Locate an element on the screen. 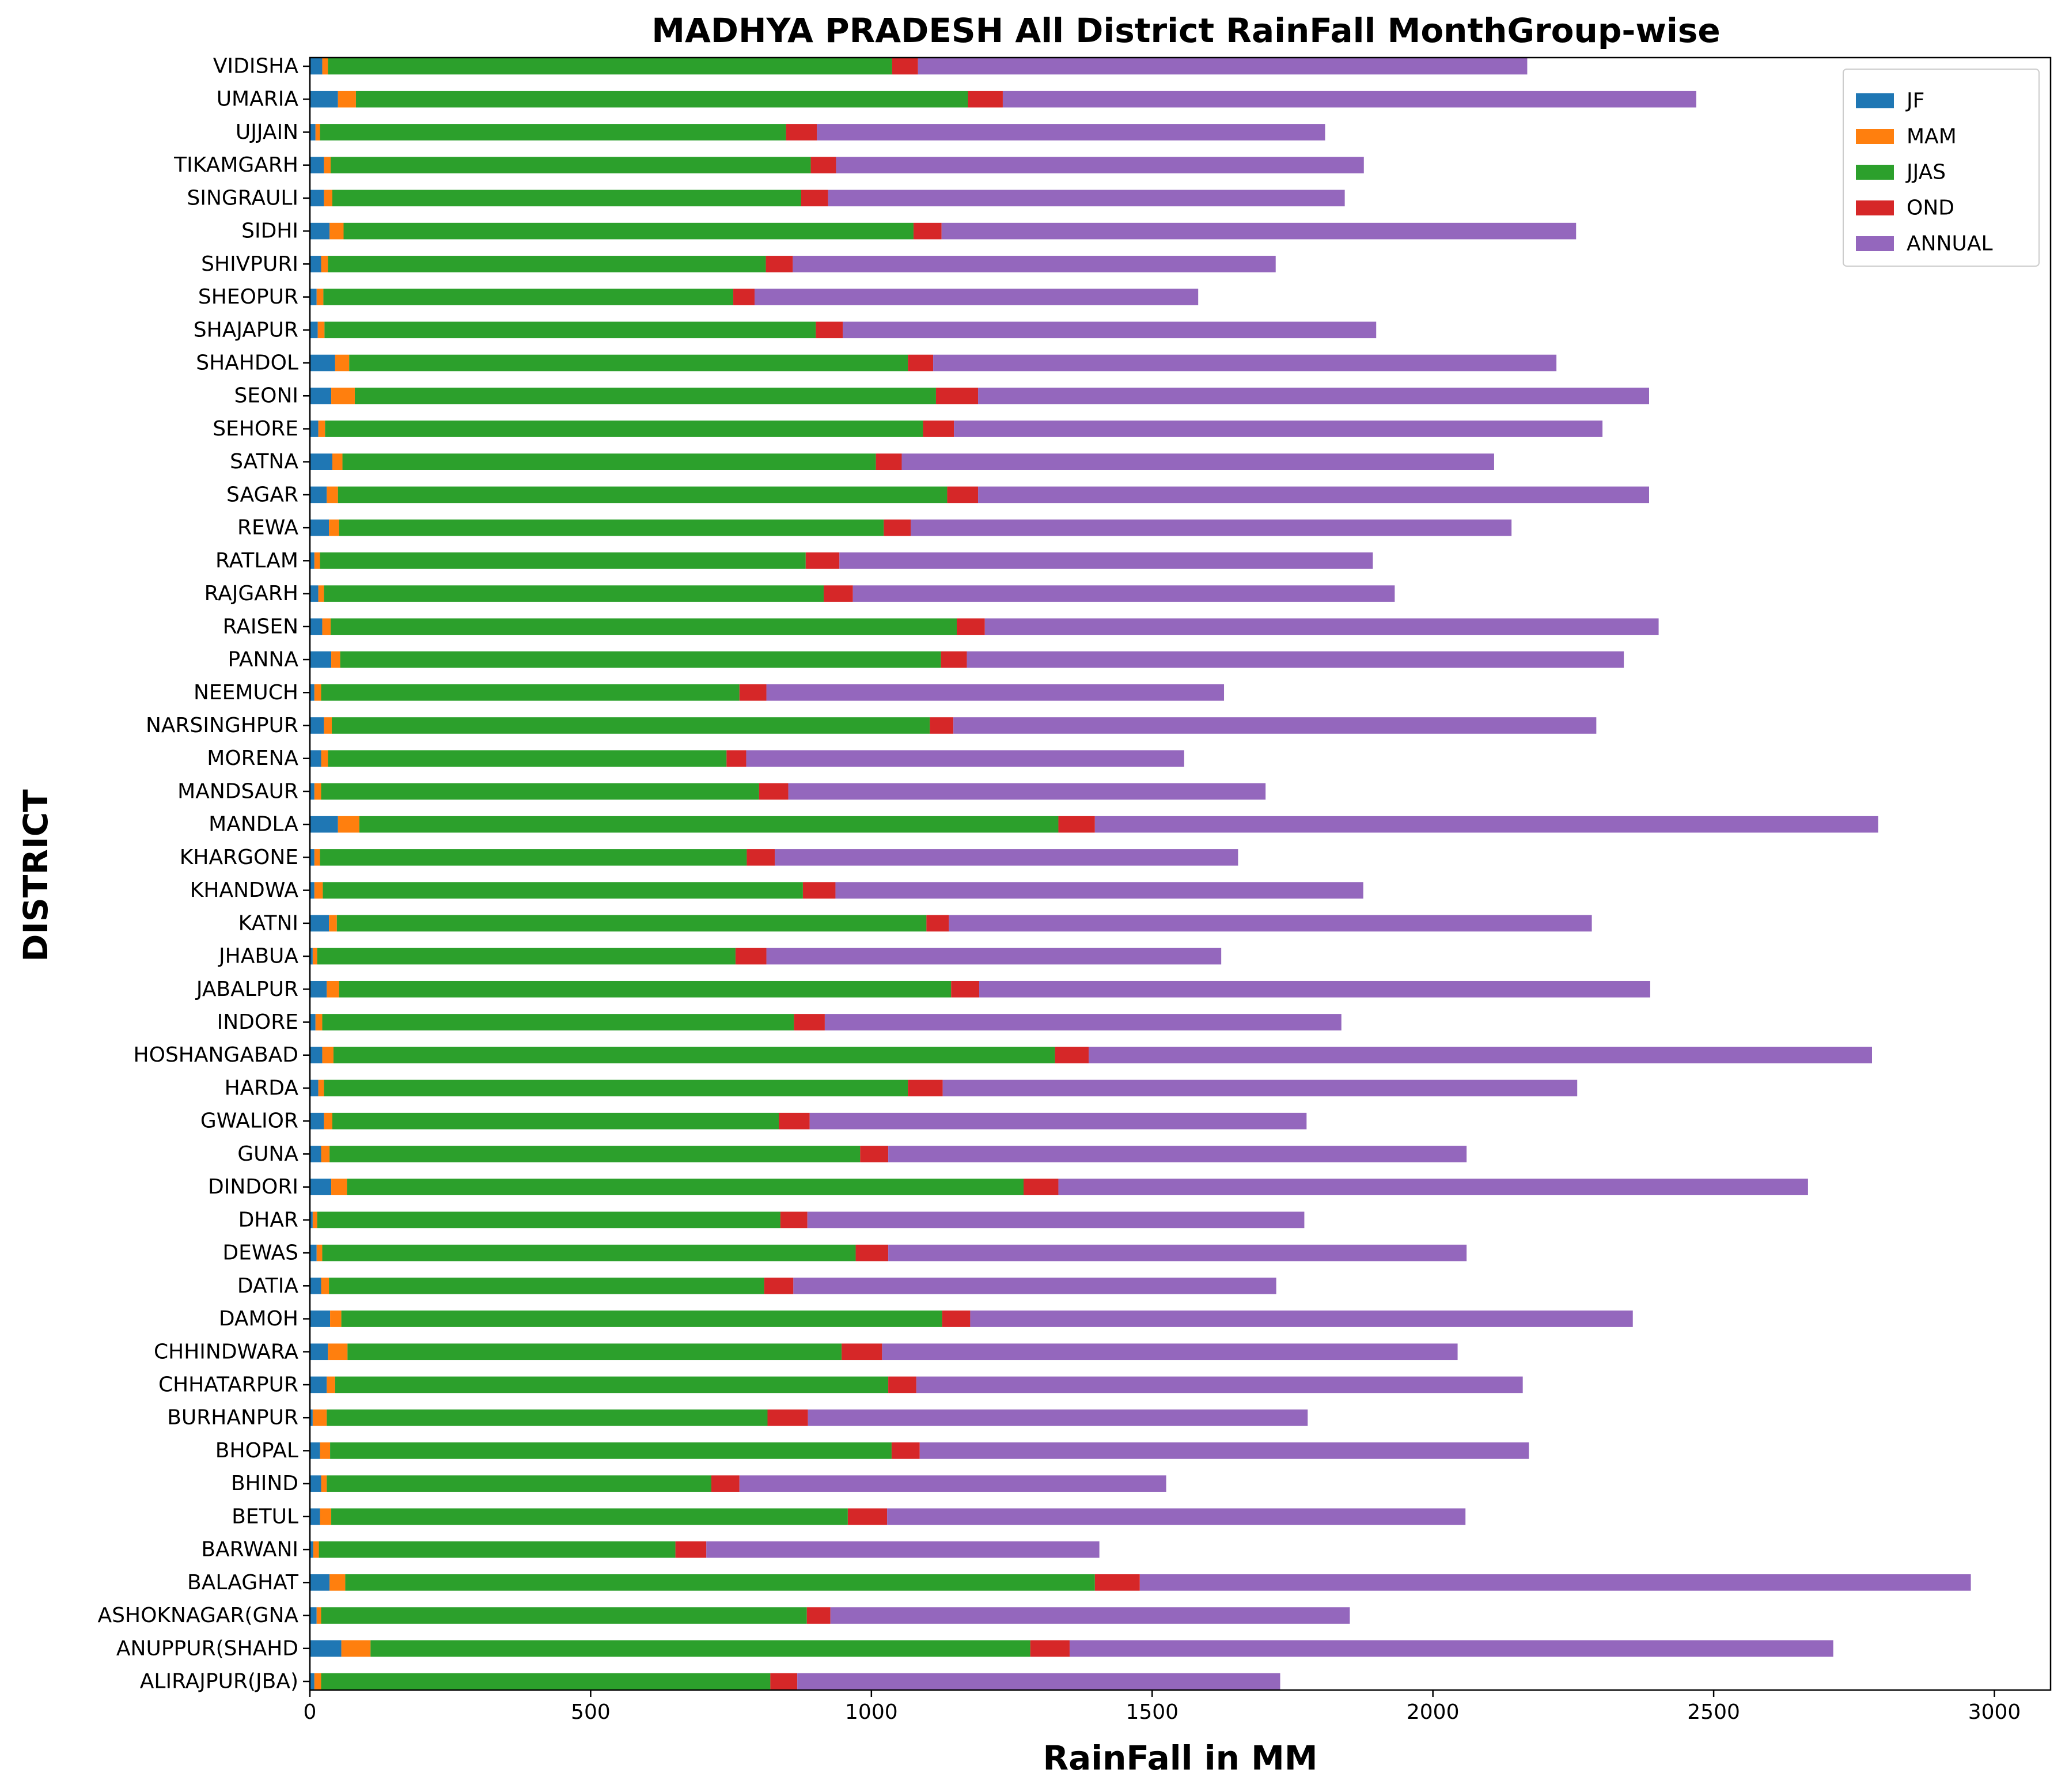  y-tick-label: ANUPPUR(SHAHD is located at coordinates (207, 1648).